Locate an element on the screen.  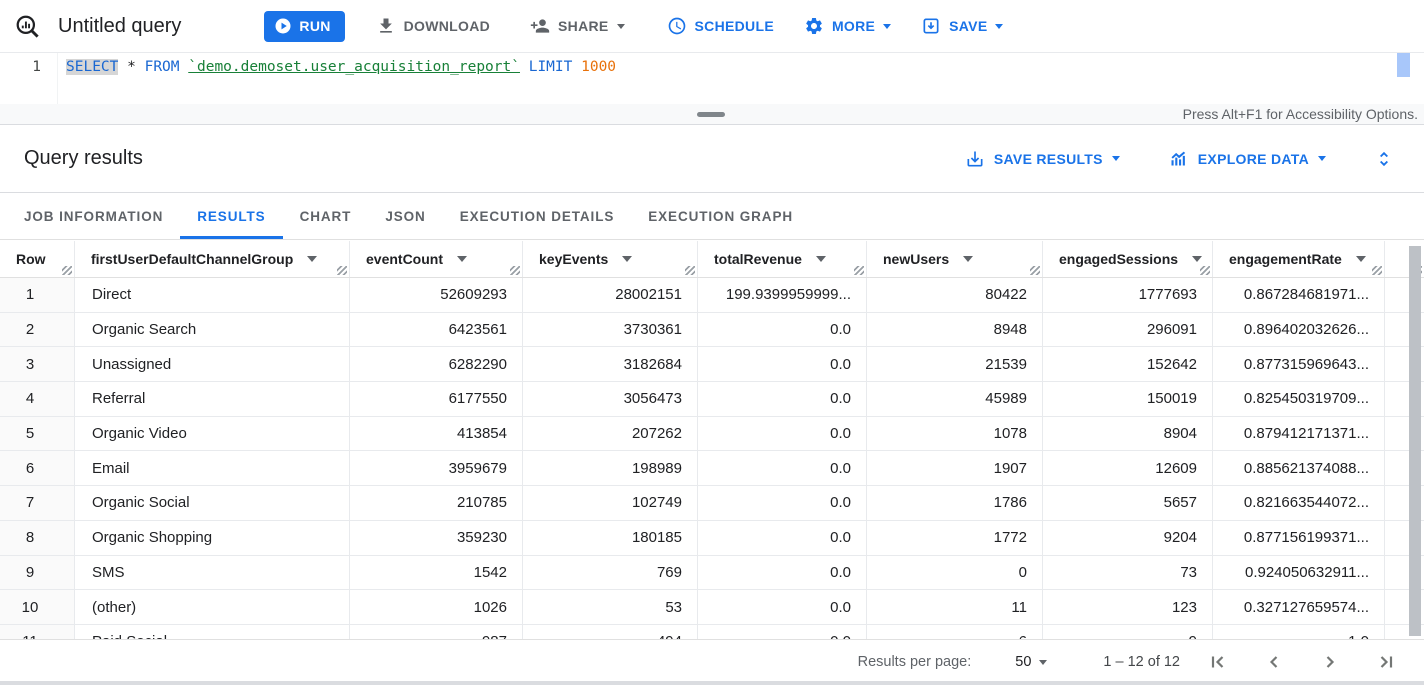
share-button: SHARE is located at coordinates (577, 26).